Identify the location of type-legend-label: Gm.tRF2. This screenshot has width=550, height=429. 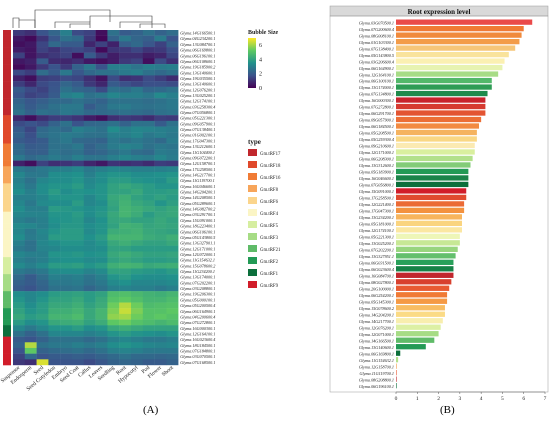
(269, 262).